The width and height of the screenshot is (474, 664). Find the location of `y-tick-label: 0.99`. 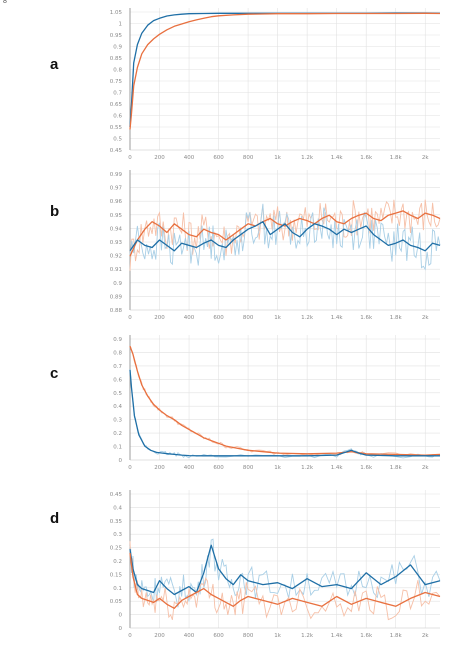

y-tick-label: 0.99 is located at coordinates (116, 175).